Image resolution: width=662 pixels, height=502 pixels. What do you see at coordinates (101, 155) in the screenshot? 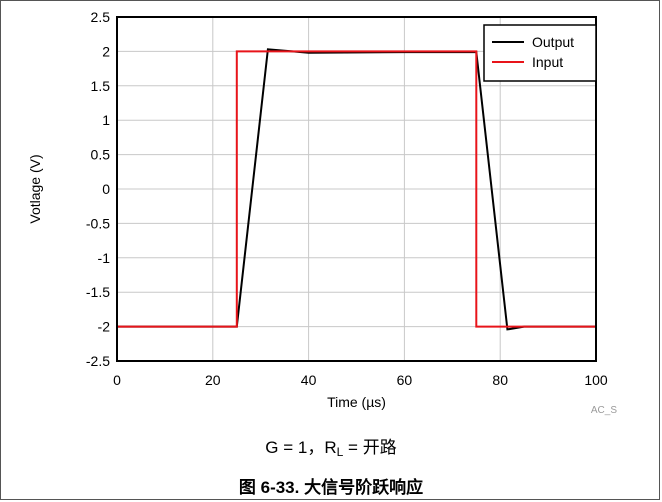
I see `y-tick-label: 0.5` at bounding box center [101, 155].